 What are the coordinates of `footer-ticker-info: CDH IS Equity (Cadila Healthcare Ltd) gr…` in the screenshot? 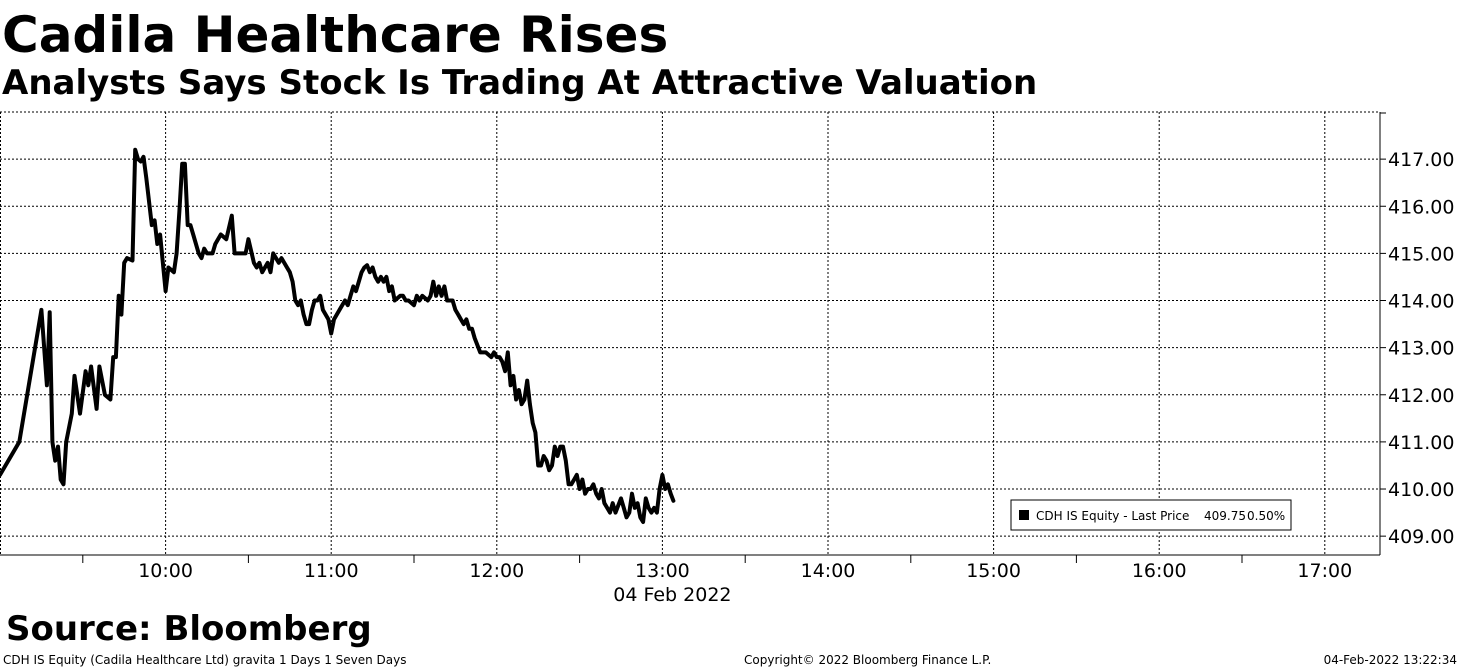 It's located at (205, 660).